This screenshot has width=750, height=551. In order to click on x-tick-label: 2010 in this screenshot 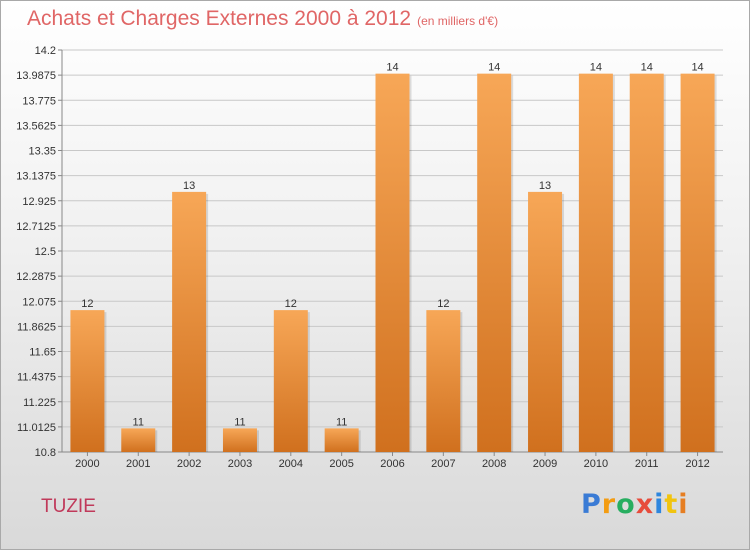, I will do `click(596, 464)`.